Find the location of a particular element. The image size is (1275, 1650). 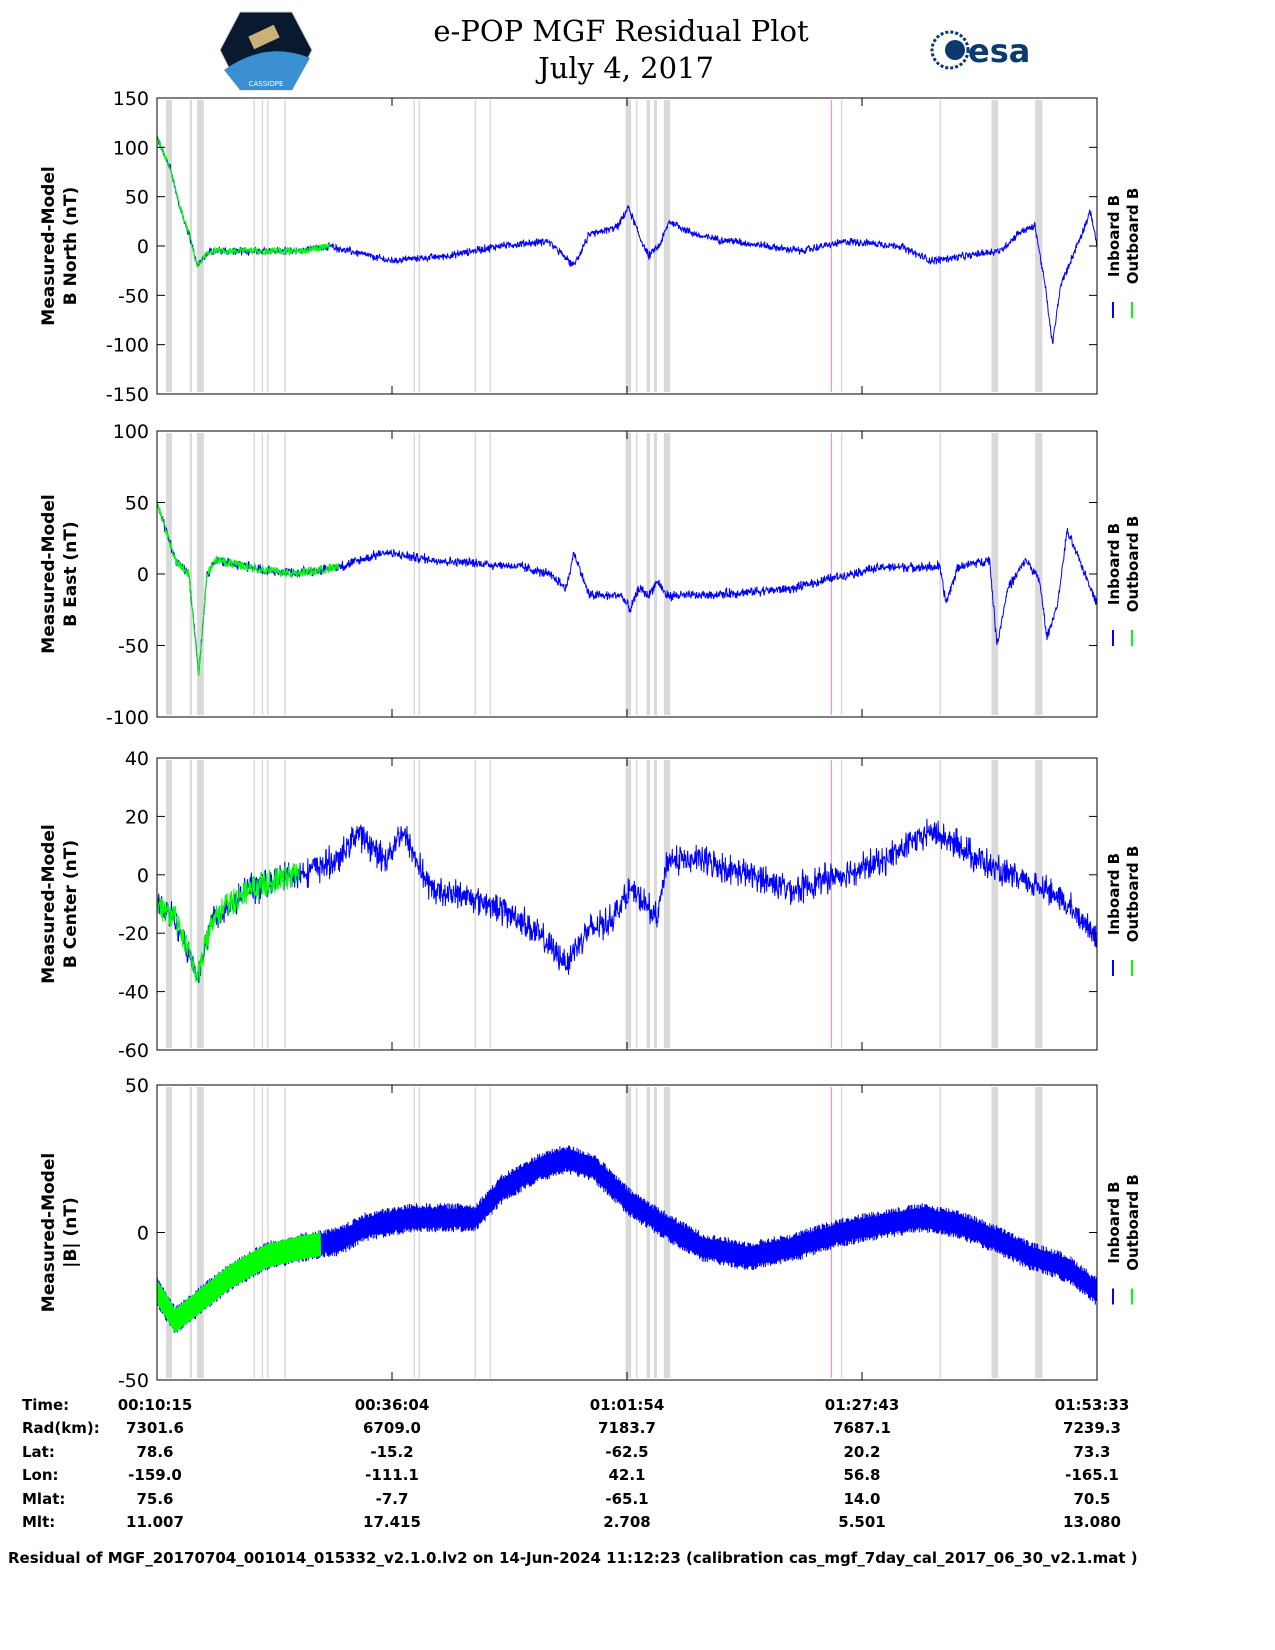

table-cell: 73.3 is located at coordinates (1091, 1452).